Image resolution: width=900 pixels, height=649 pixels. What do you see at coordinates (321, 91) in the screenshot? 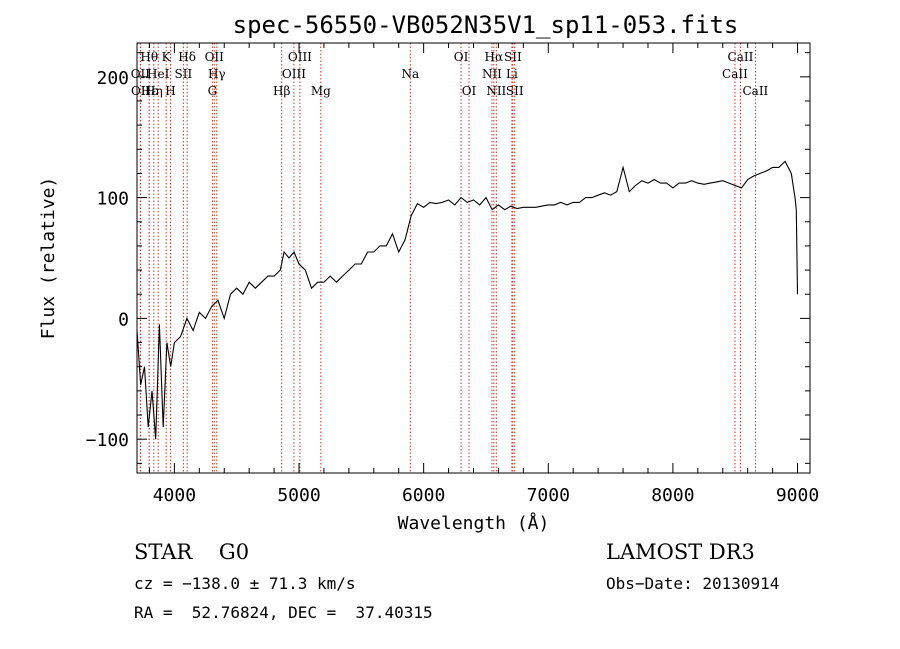
I see `spectral-line-label: Mg` at bounding box center [321, 91].